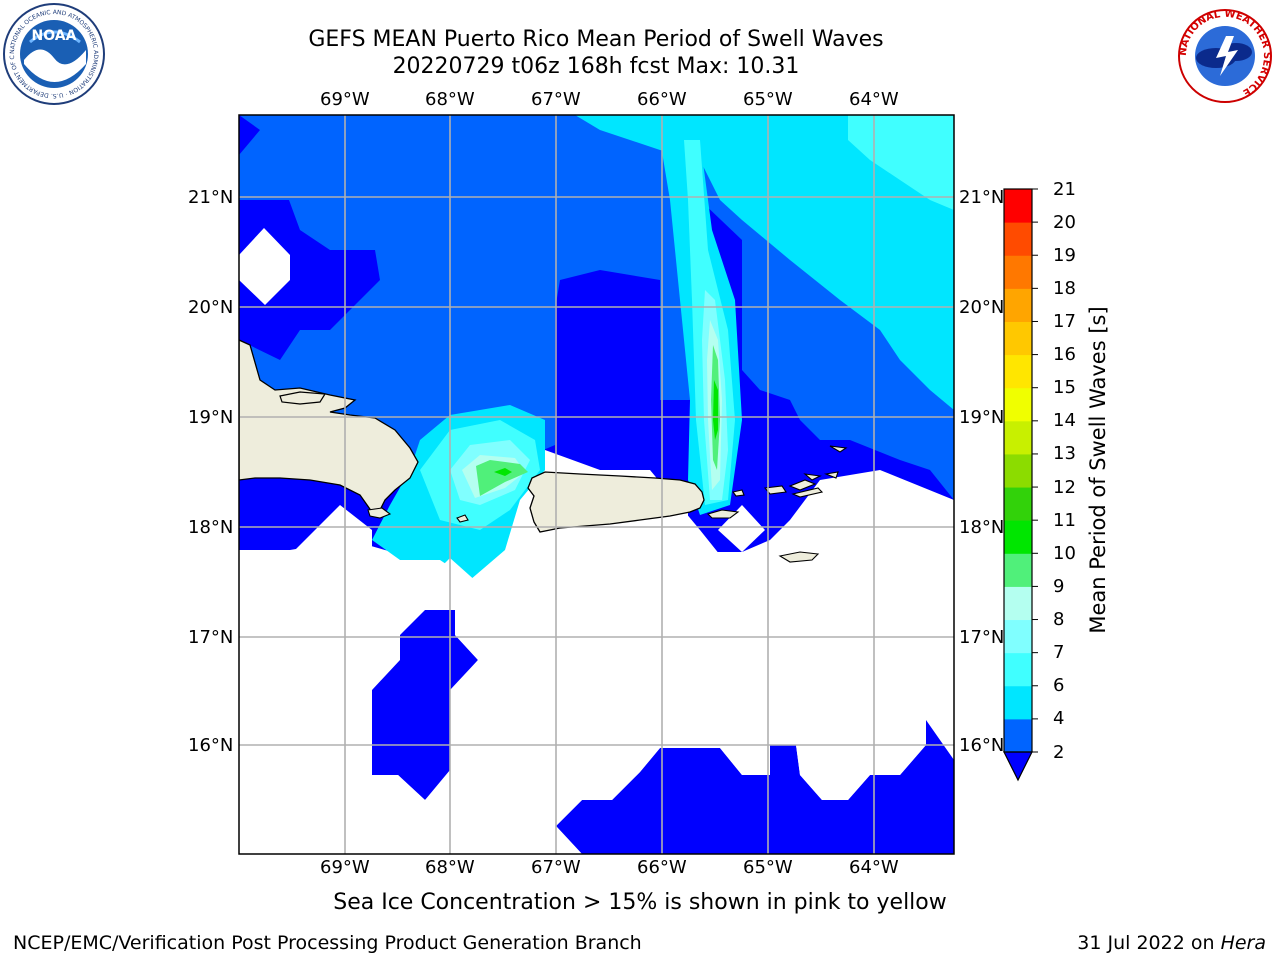  What do you see at coordinates (1059, 686) in the screenshot?
I see `colorbar-tick-label: 6` at bounding box center [1059, 686].